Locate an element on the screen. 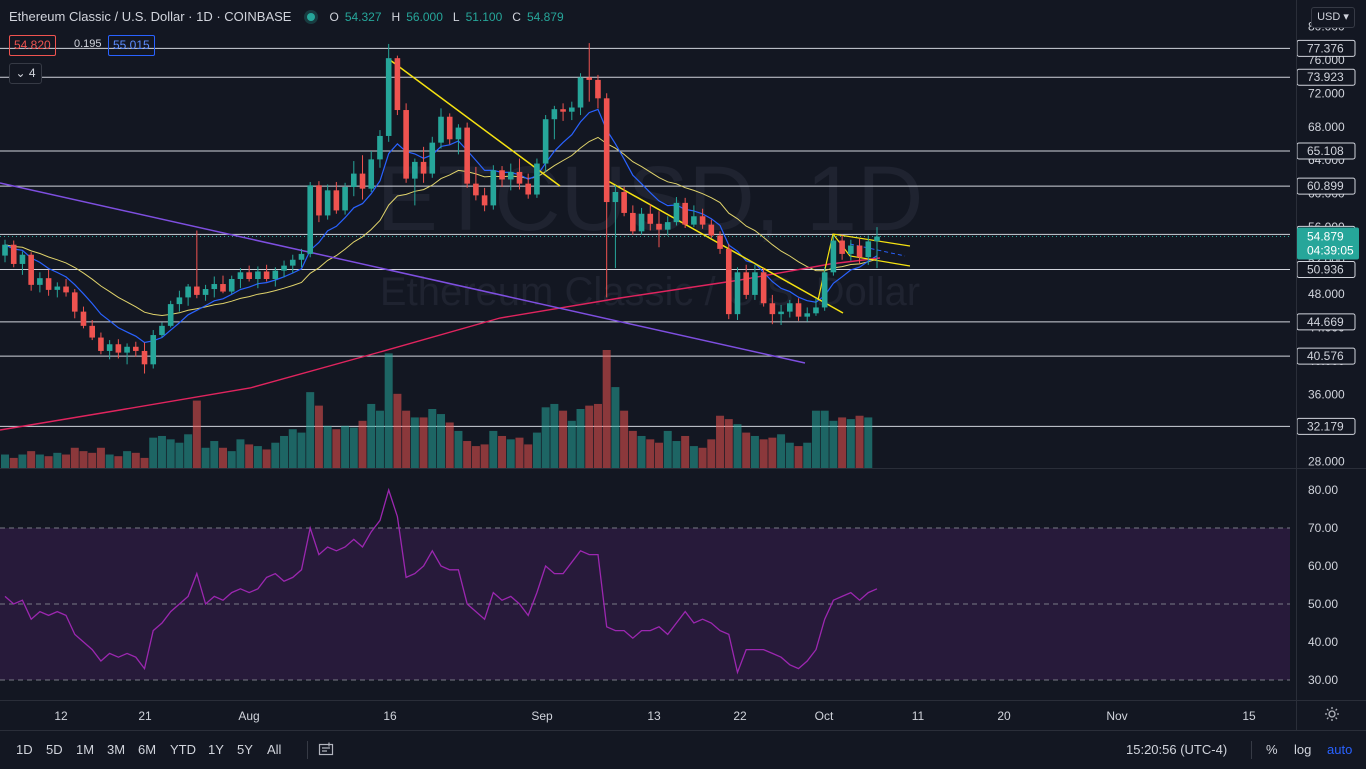 This screenshot has width=1366, height=769. level-label: 65.108 is located at coordinates (1325, 151).